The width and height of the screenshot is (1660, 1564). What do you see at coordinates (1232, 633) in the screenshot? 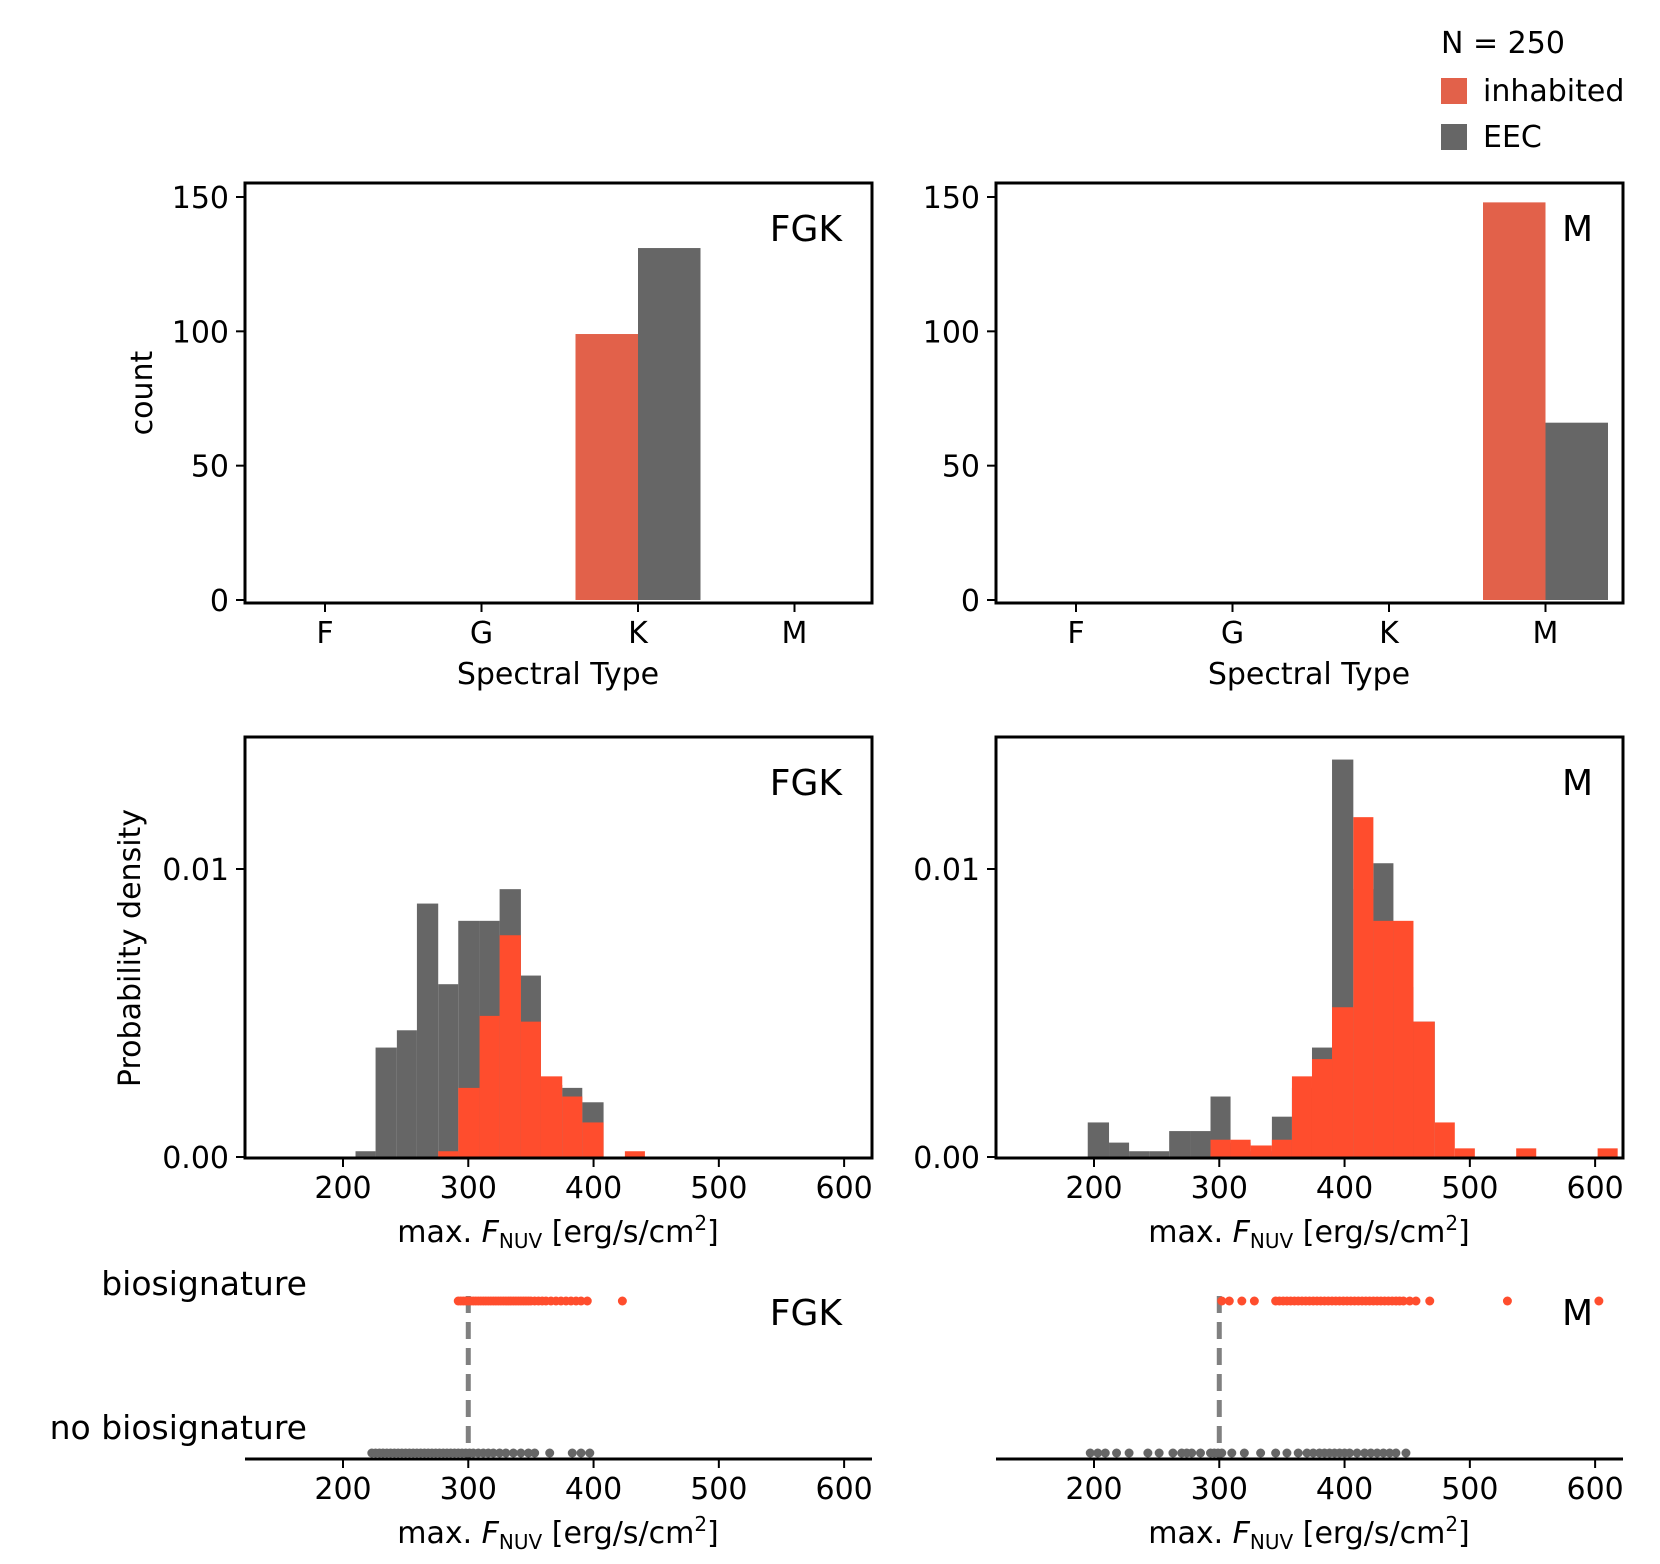
I see `x-tick-label: G` at bounding box center [1232, 633].